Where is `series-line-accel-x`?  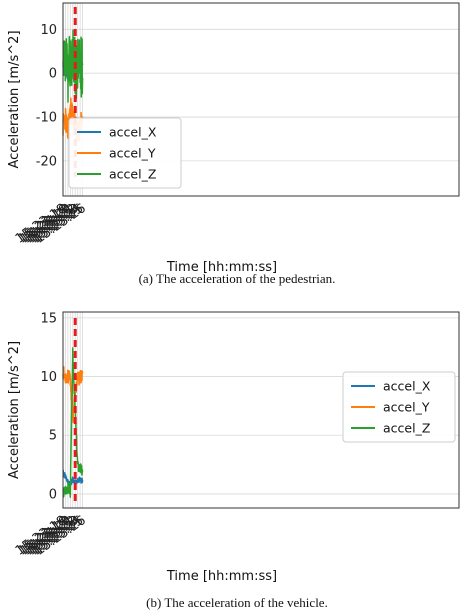
series-line-accel-x is located at coordinates (73, 478).